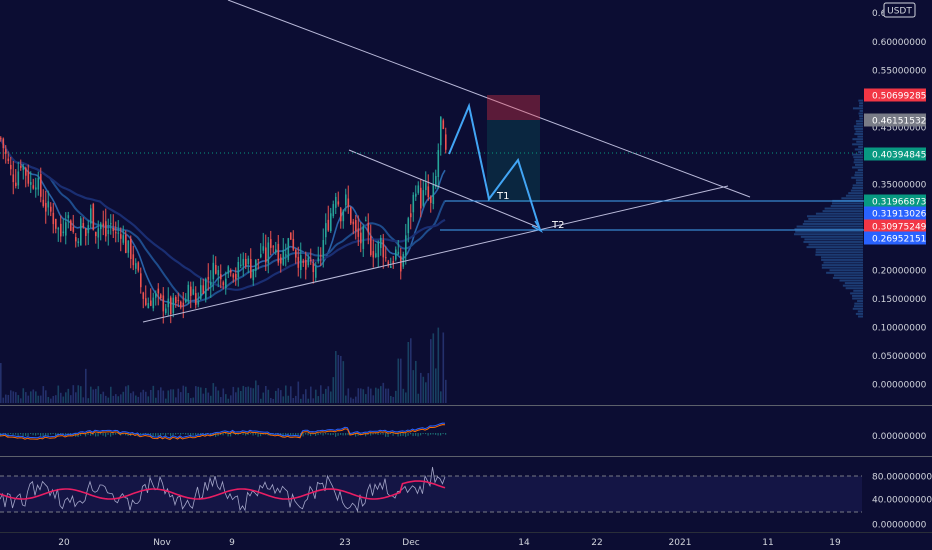 The width and height of the screenshot is (932, 550). I want to click on price-label-text: 0.31913026, so click(899, 215).